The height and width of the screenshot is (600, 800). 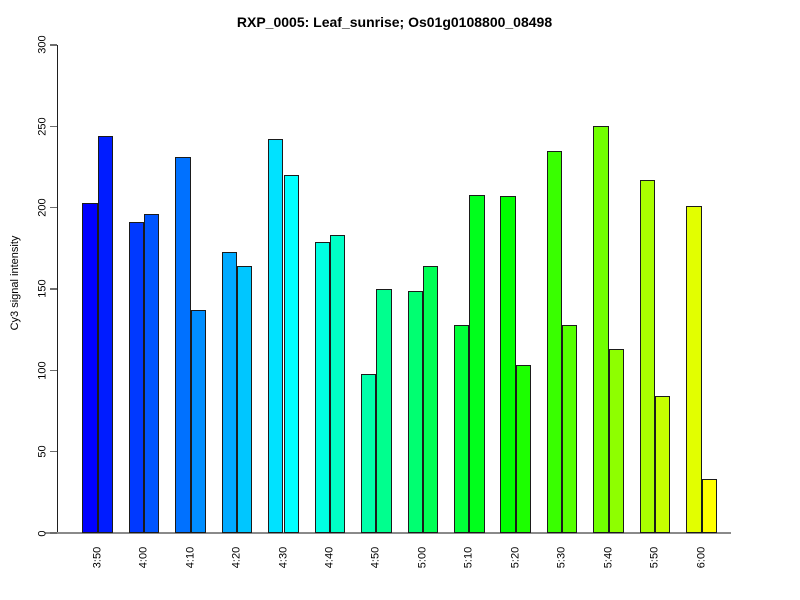 I want to click on x-tick-label: 5:50, so click(x=654, y=557).